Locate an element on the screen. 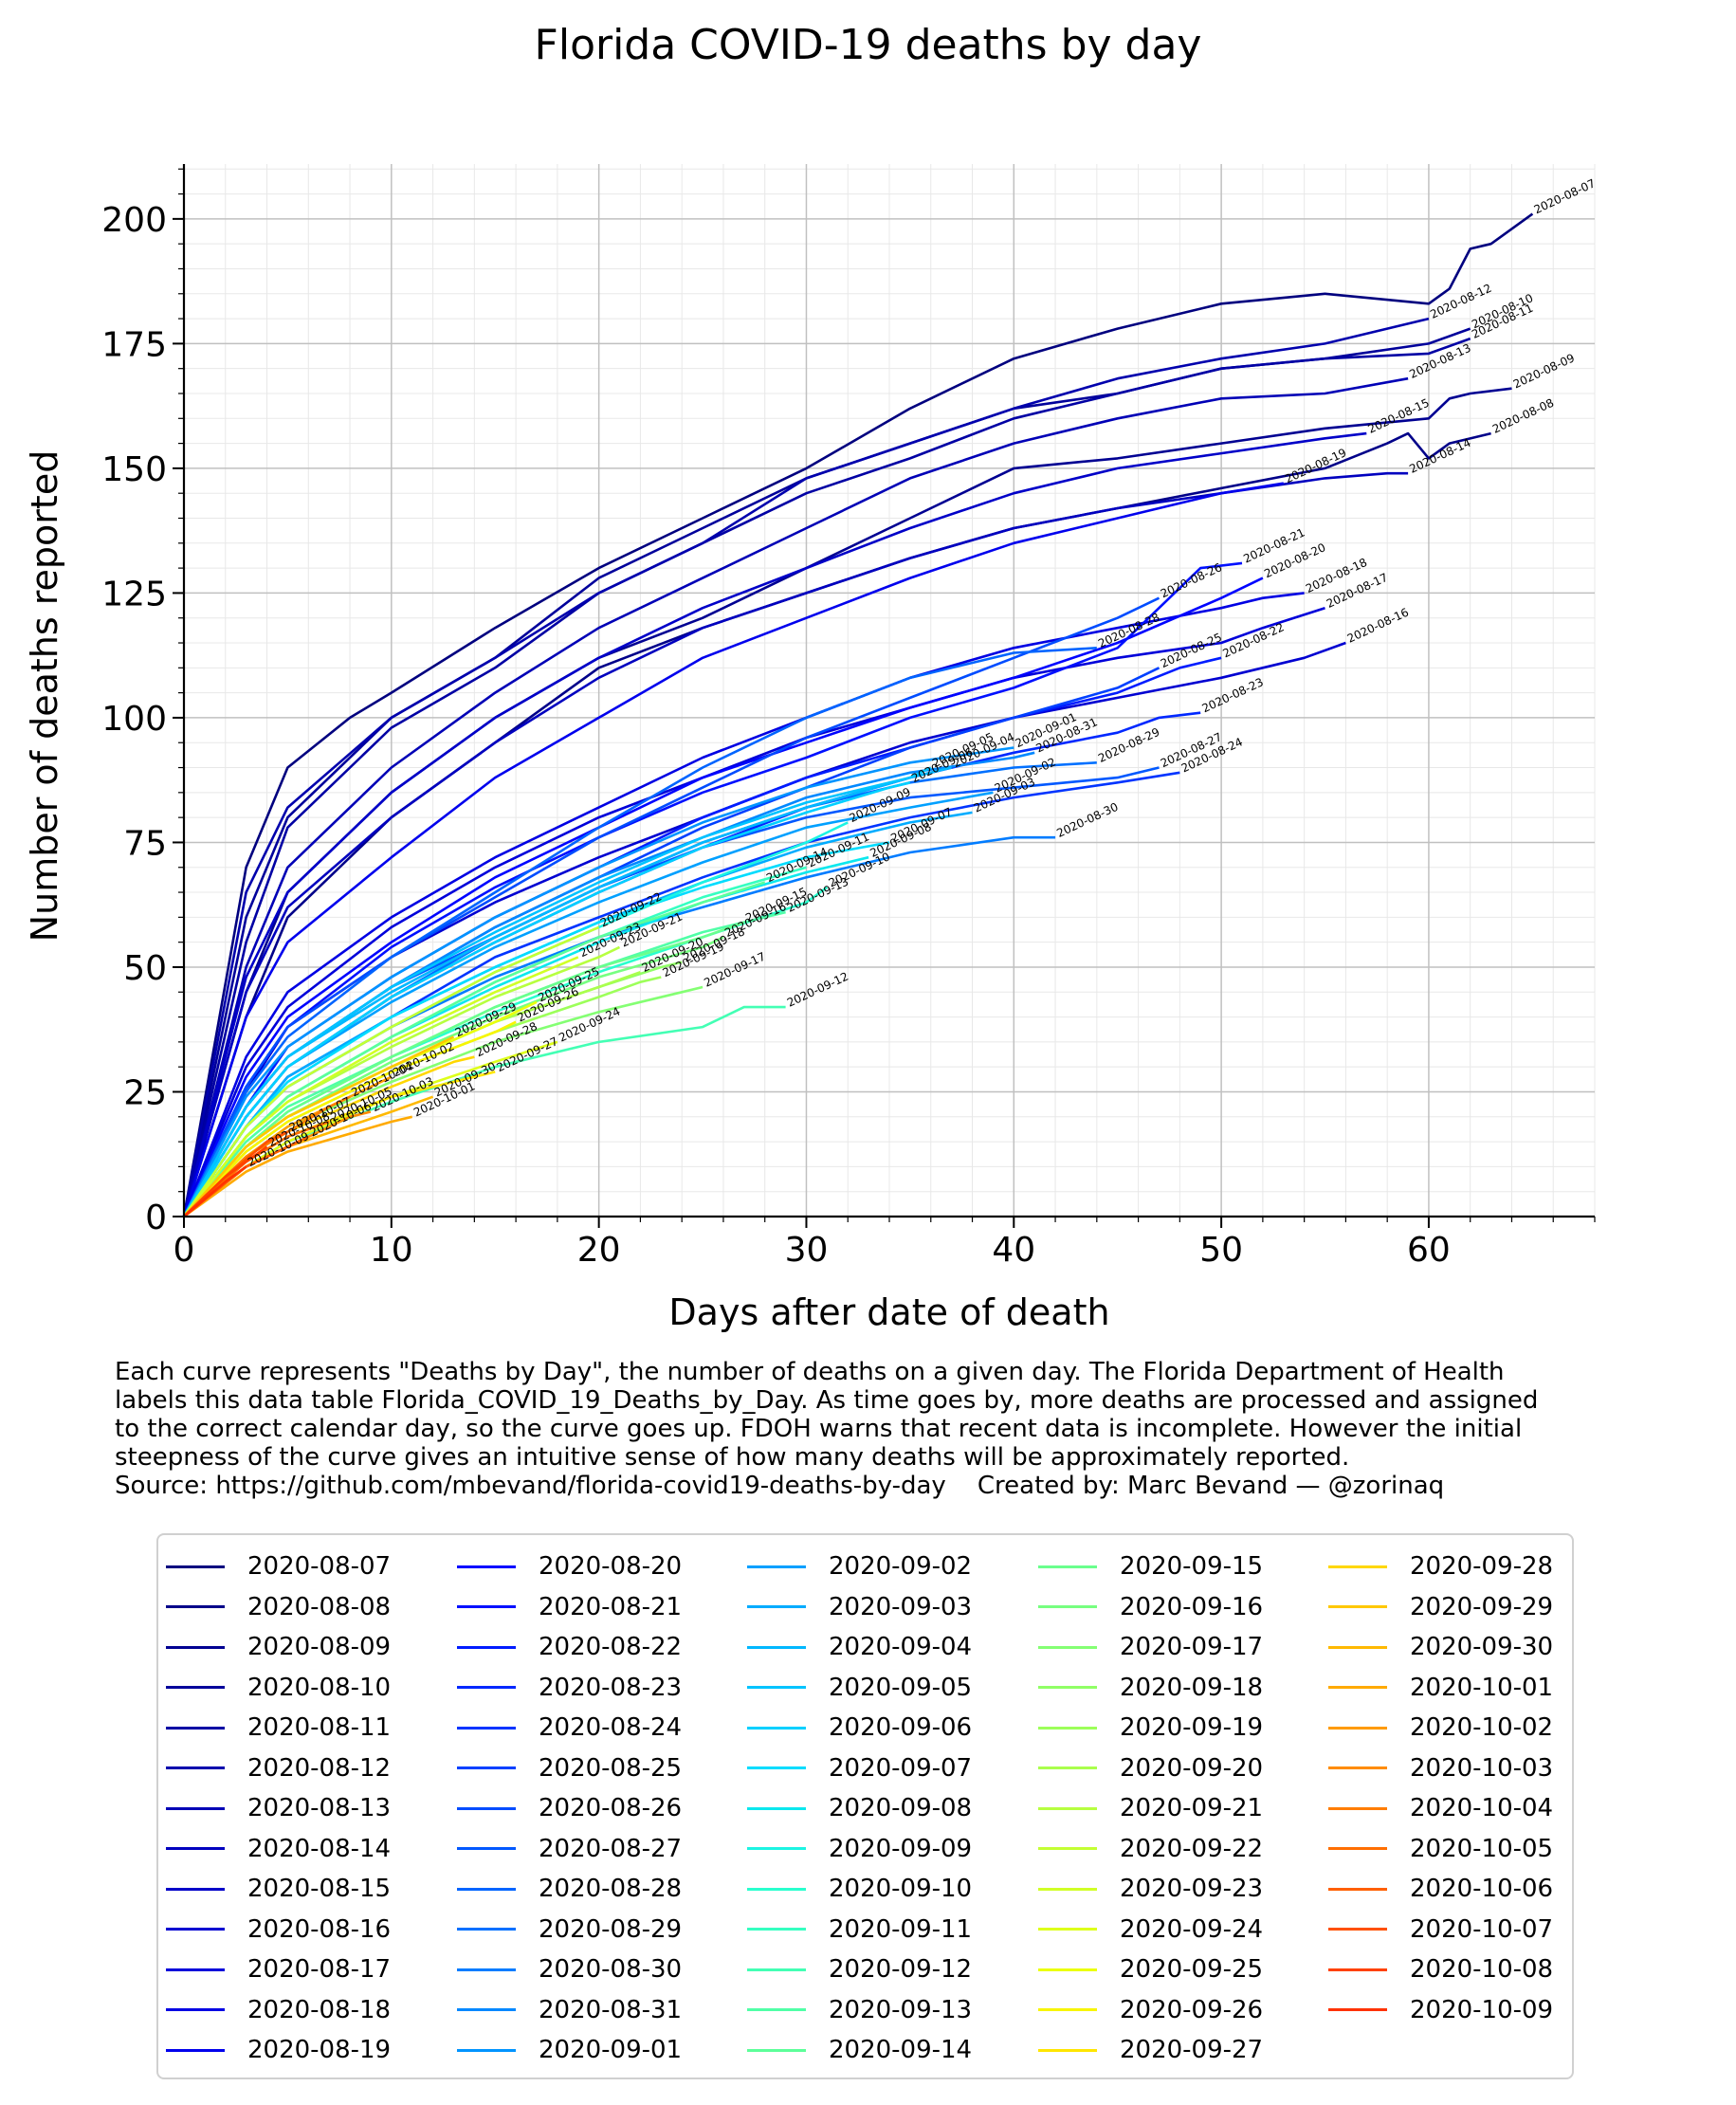 The height and width of the screenshot is (2105, 1736). legend-item: 2020-08-15 is located at coordinates (278, 1889).